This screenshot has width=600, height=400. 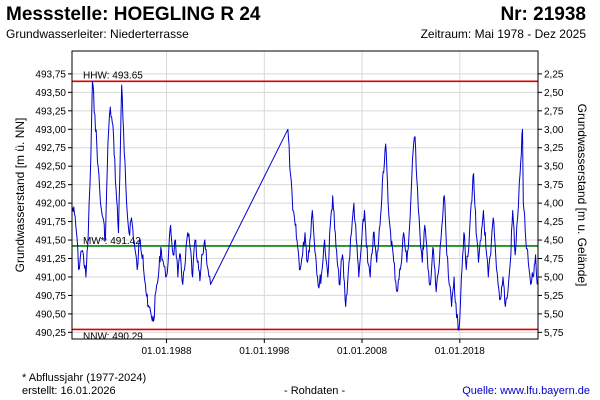 What do you see at coordinates (554, 74) in the screenshot?
I see `y2-tick-label: 2,25` at bounding box center [554, 74].